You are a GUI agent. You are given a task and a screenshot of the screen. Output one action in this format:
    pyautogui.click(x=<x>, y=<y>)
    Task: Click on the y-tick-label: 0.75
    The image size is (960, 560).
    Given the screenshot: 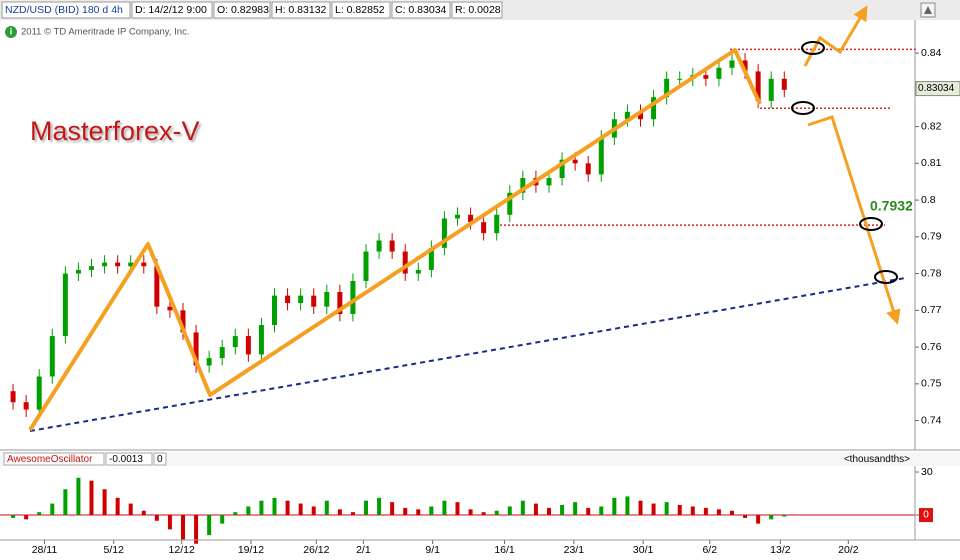 What is the action you would take?
    pyautogui.click(x=931, y=384)
    